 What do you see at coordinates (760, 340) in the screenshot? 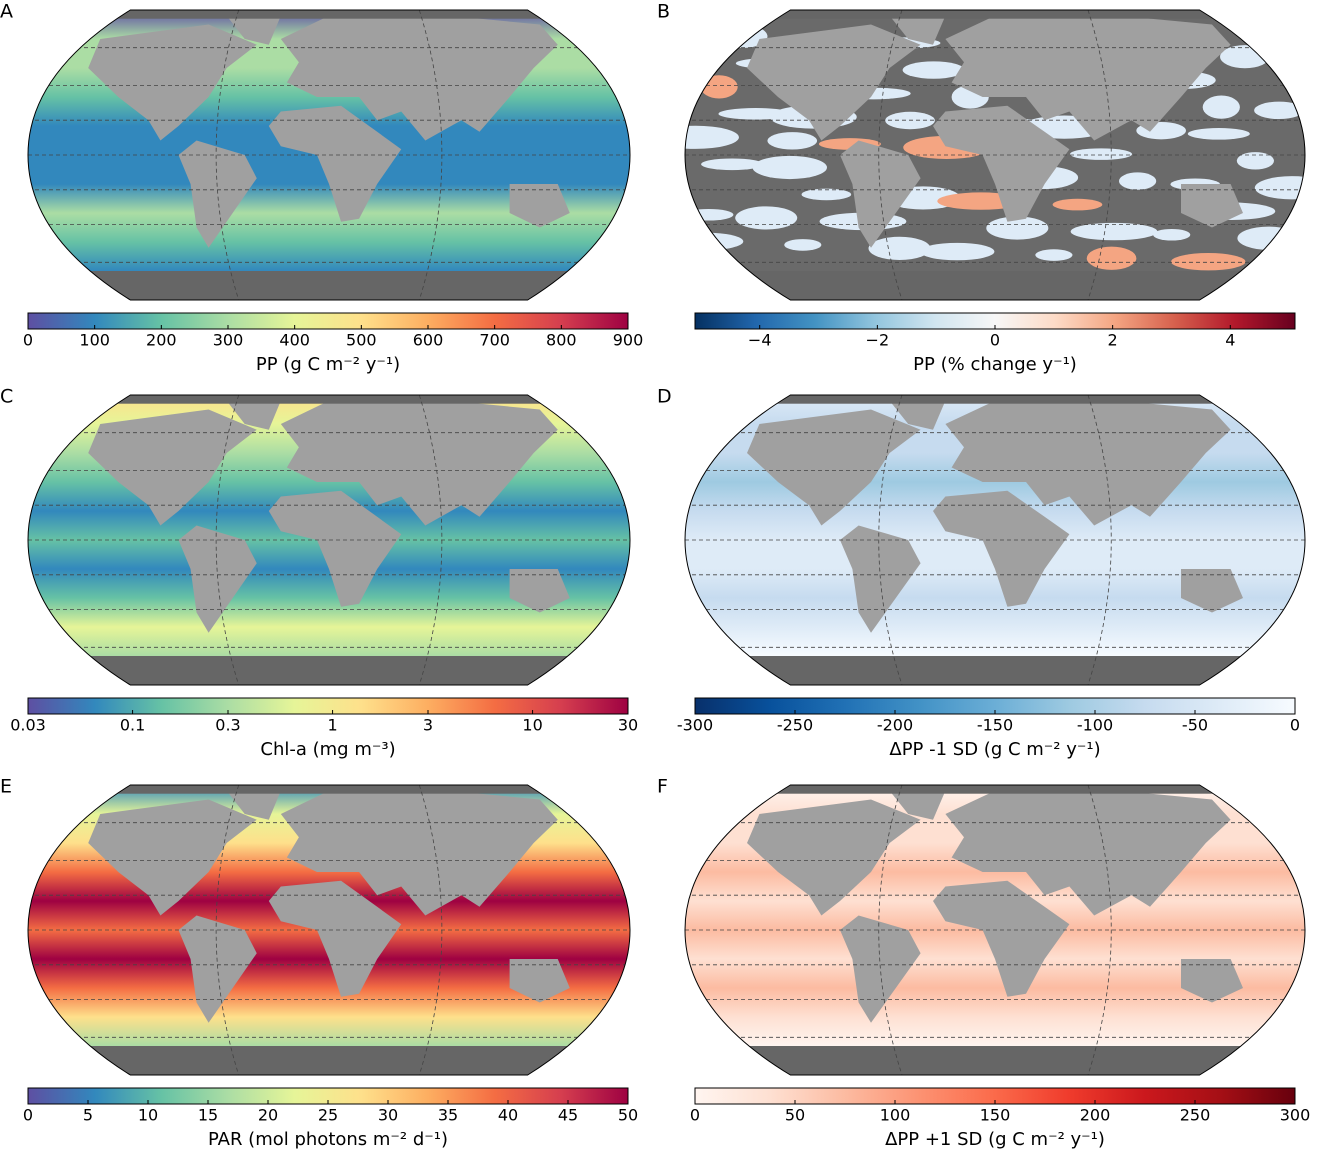
I see `colorbar-tick-label: −4` at bounding box center [760, 340].